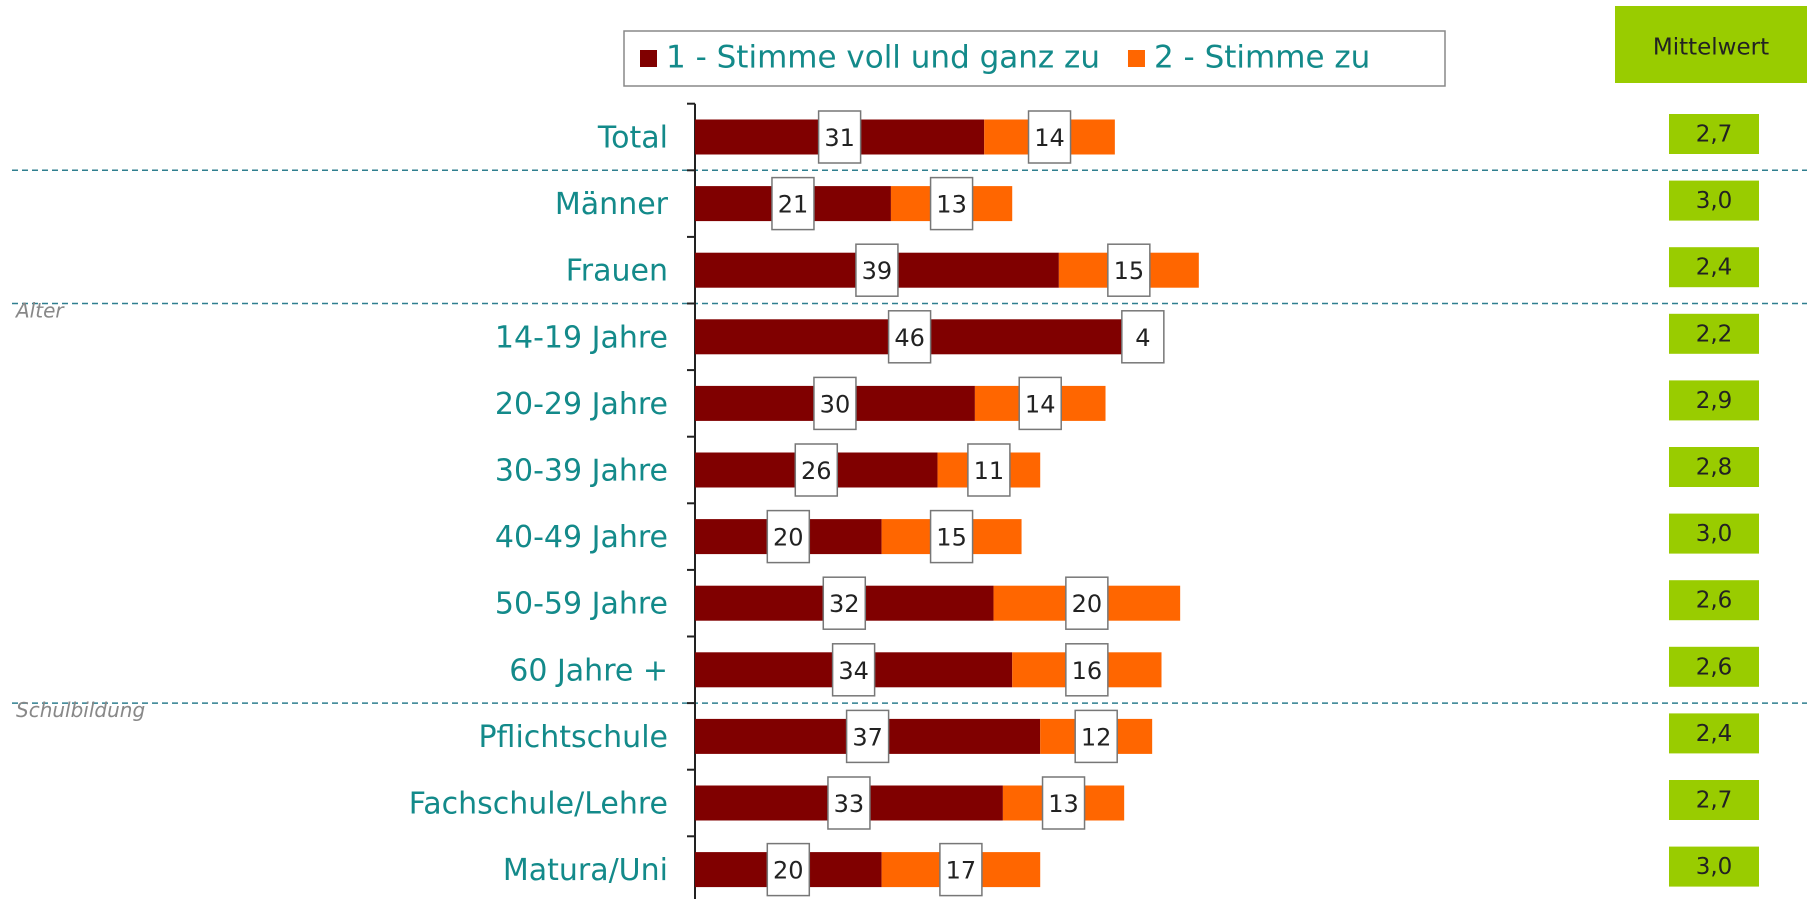 The image size is (1807, 903). Describe the element at coordinates (585, 870) in the screenshot. I see `category-label: Matura/Uni` at that location.